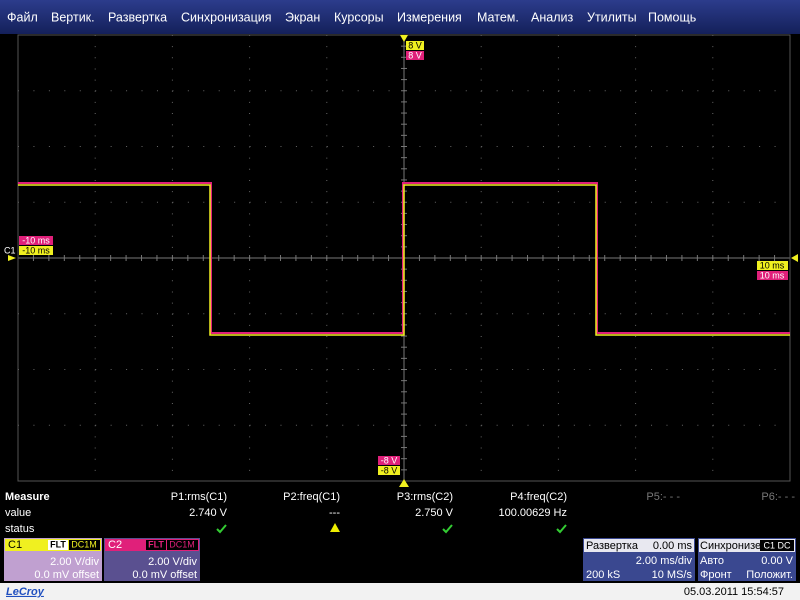 This screenshot has width=800, height=600. Describe the element at coordinates (311, 497) in the screenshot. I see `param-name: P2:freq(C1)` at that location.